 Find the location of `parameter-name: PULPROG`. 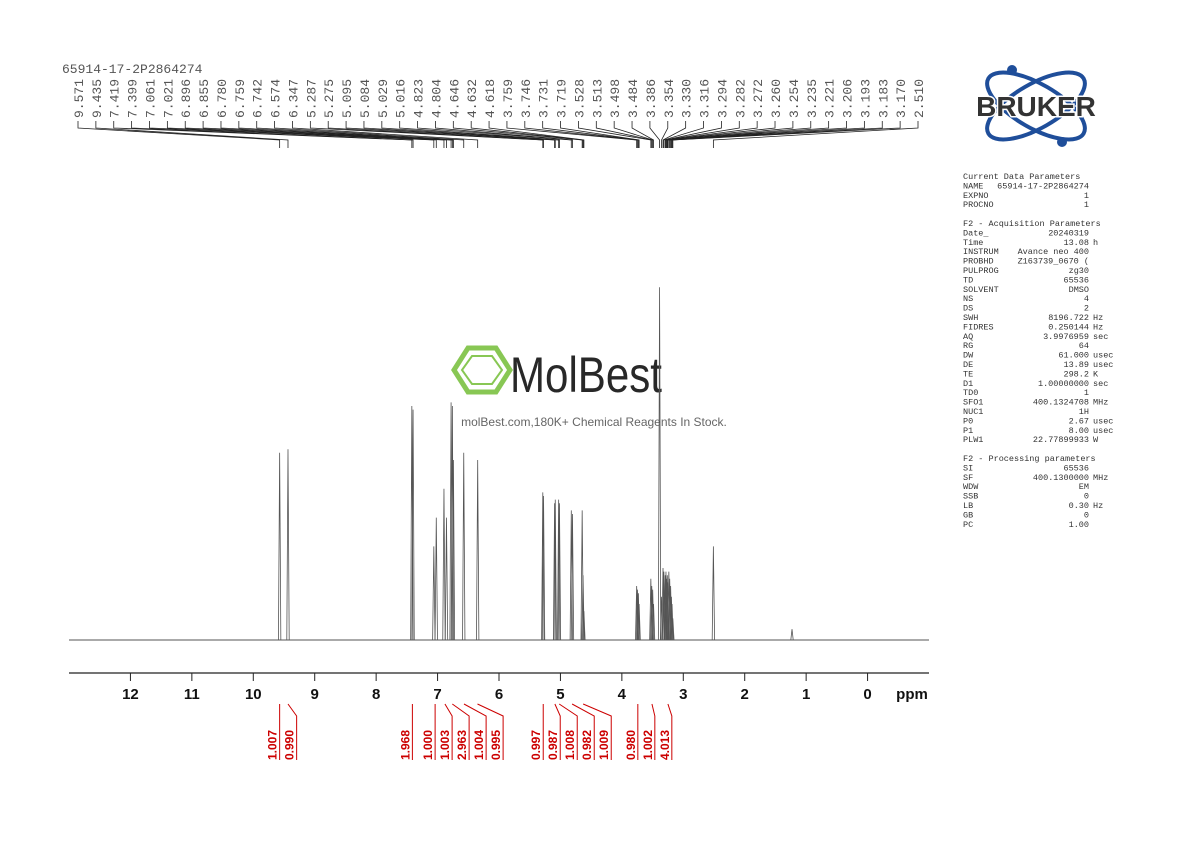

parameter-name: PULPROG is located at coordinates (981, 271).